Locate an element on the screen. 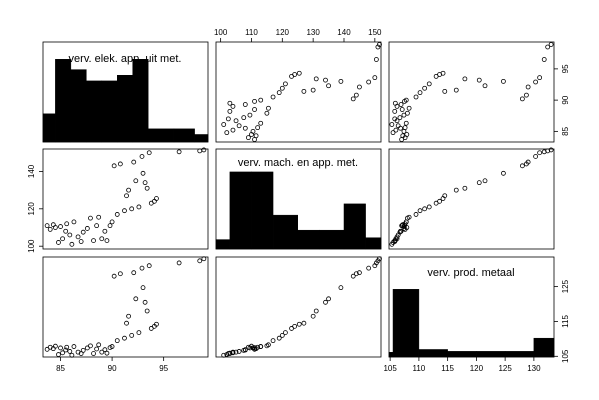  y-tick-label-right-elek-1: 90 is located at coordinates (565, 99).